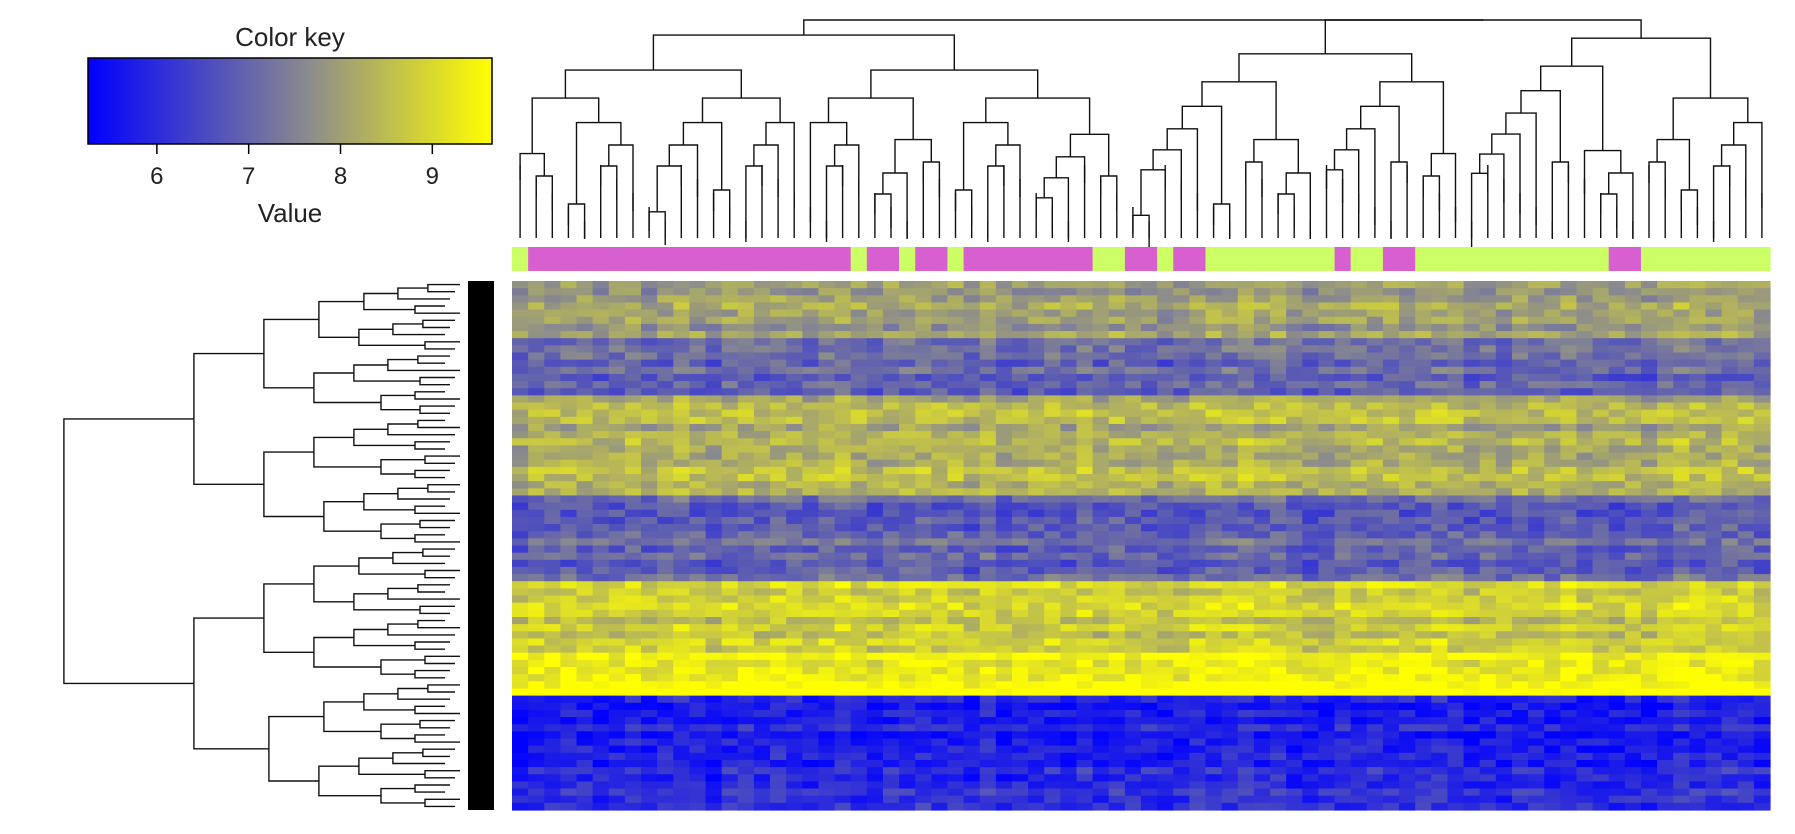 This screenshot has height=834, width=1795. What do you see at coordinates (400, 731) in the screenshot?
I see `row-dendrogram-branch` at bounding box center [400, 731].